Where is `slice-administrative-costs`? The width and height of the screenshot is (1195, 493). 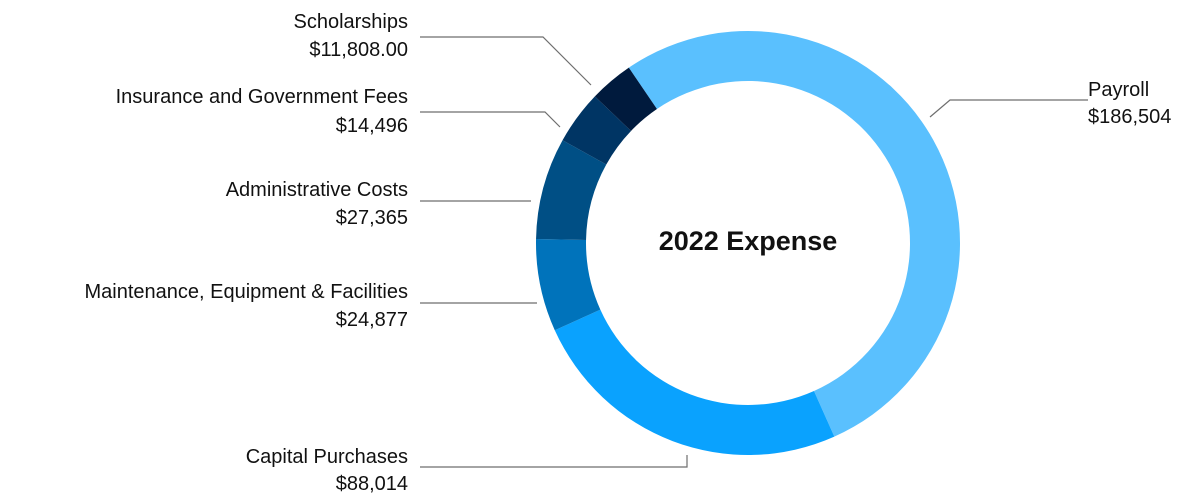
slice-administrative-costs is located at coordinates (571, 190).